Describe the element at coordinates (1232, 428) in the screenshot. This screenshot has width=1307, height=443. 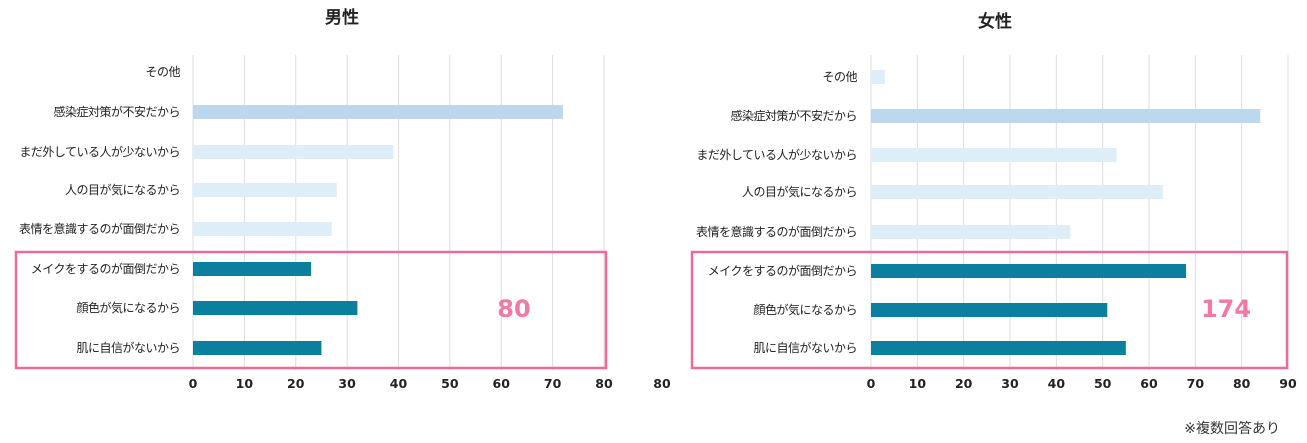
I see `note-label: ※複数回答あり` at that location.